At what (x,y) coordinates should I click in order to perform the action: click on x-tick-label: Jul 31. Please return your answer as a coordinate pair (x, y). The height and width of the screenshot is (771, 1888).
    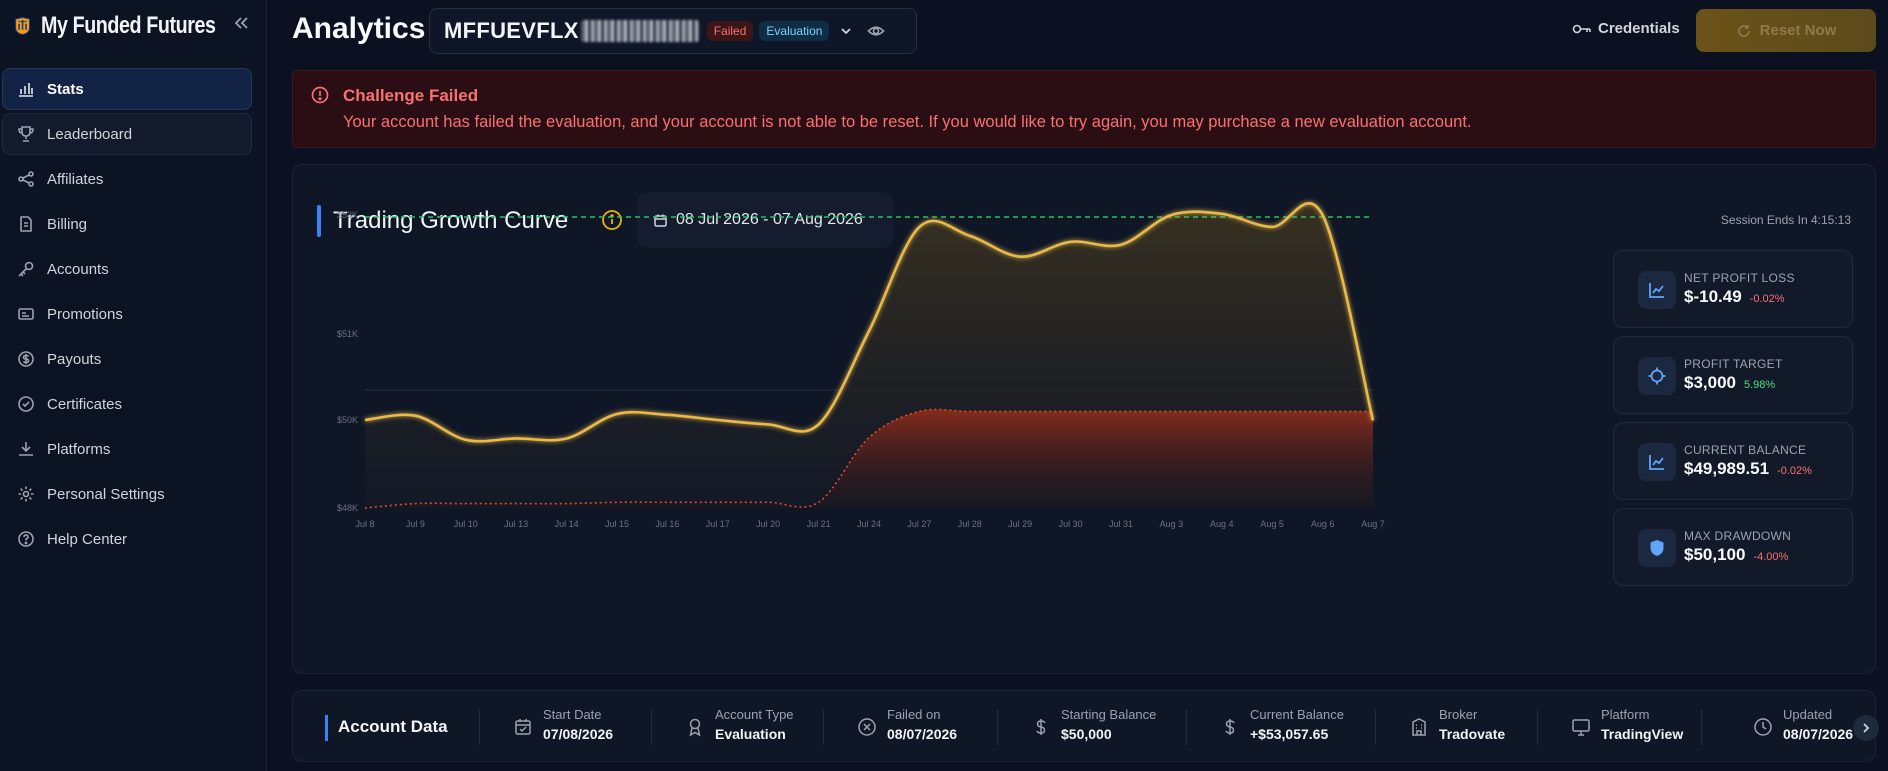
    Looking at the image, I should click on (1121, 524).